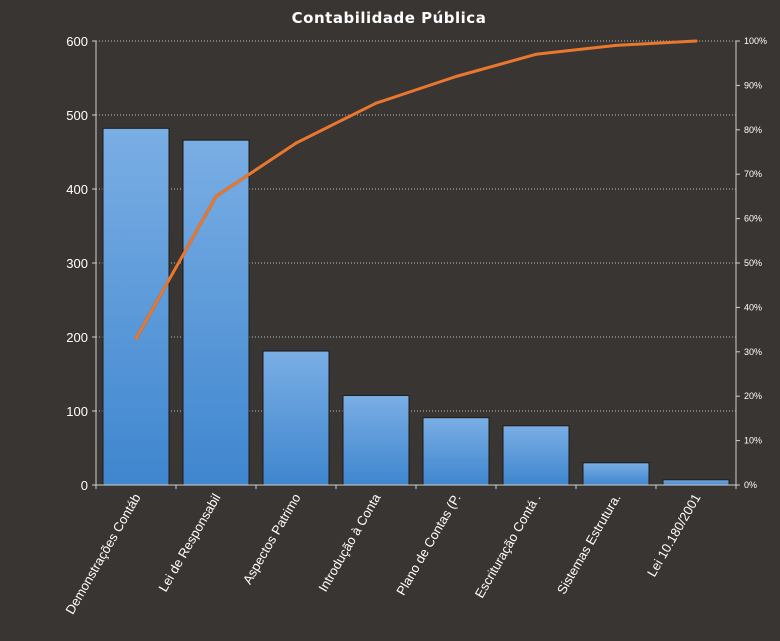 This screenshot has width=780, height=641. Describe the element at coordinates (753, 396) in the screenshot. I see `y2-tick-label: 20%` at that location.